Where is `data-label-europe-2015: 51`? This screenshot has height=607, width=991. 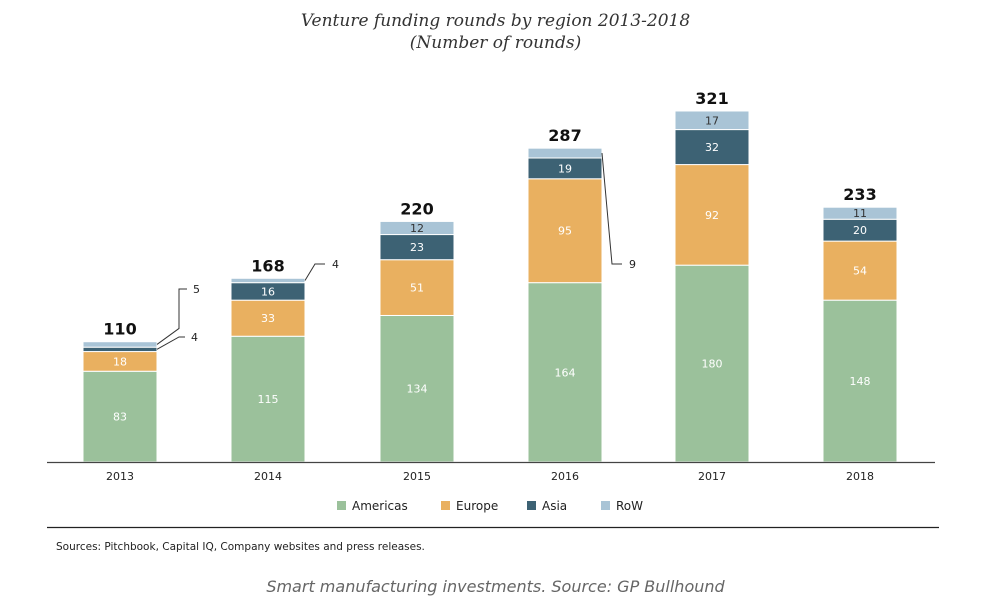 data-label-europe-2015: 51 is located at coordinates (417, 288).